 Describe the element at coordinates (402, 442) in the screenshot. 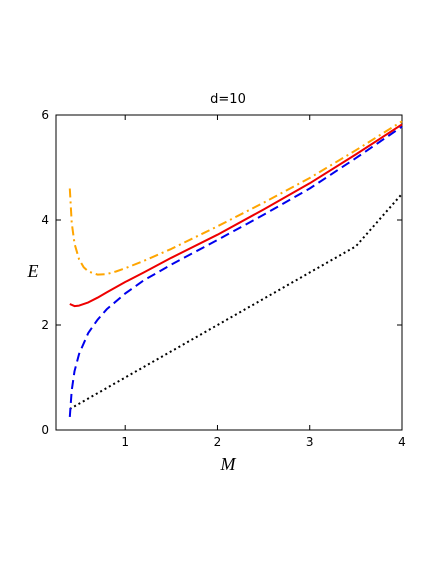

I see `x-tick-label: 4` at that location.